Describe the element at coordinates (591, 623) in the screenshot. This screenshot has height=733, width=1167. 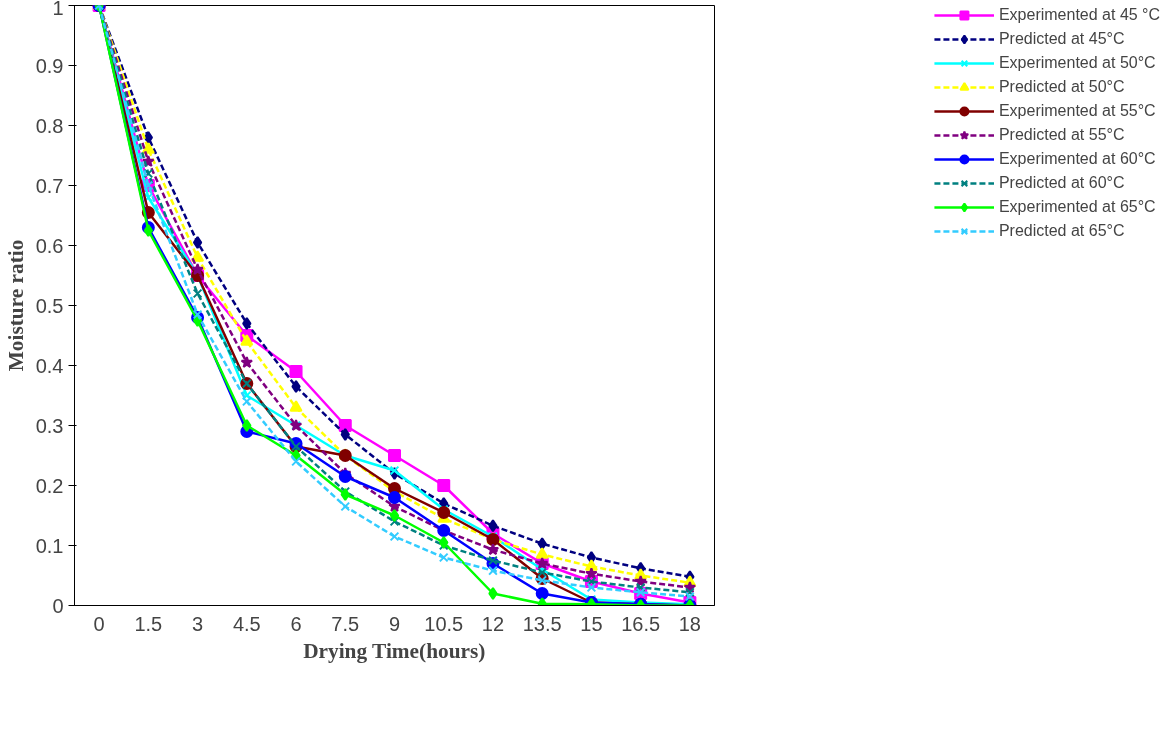
I see `x-tick-label: 15` at that location.